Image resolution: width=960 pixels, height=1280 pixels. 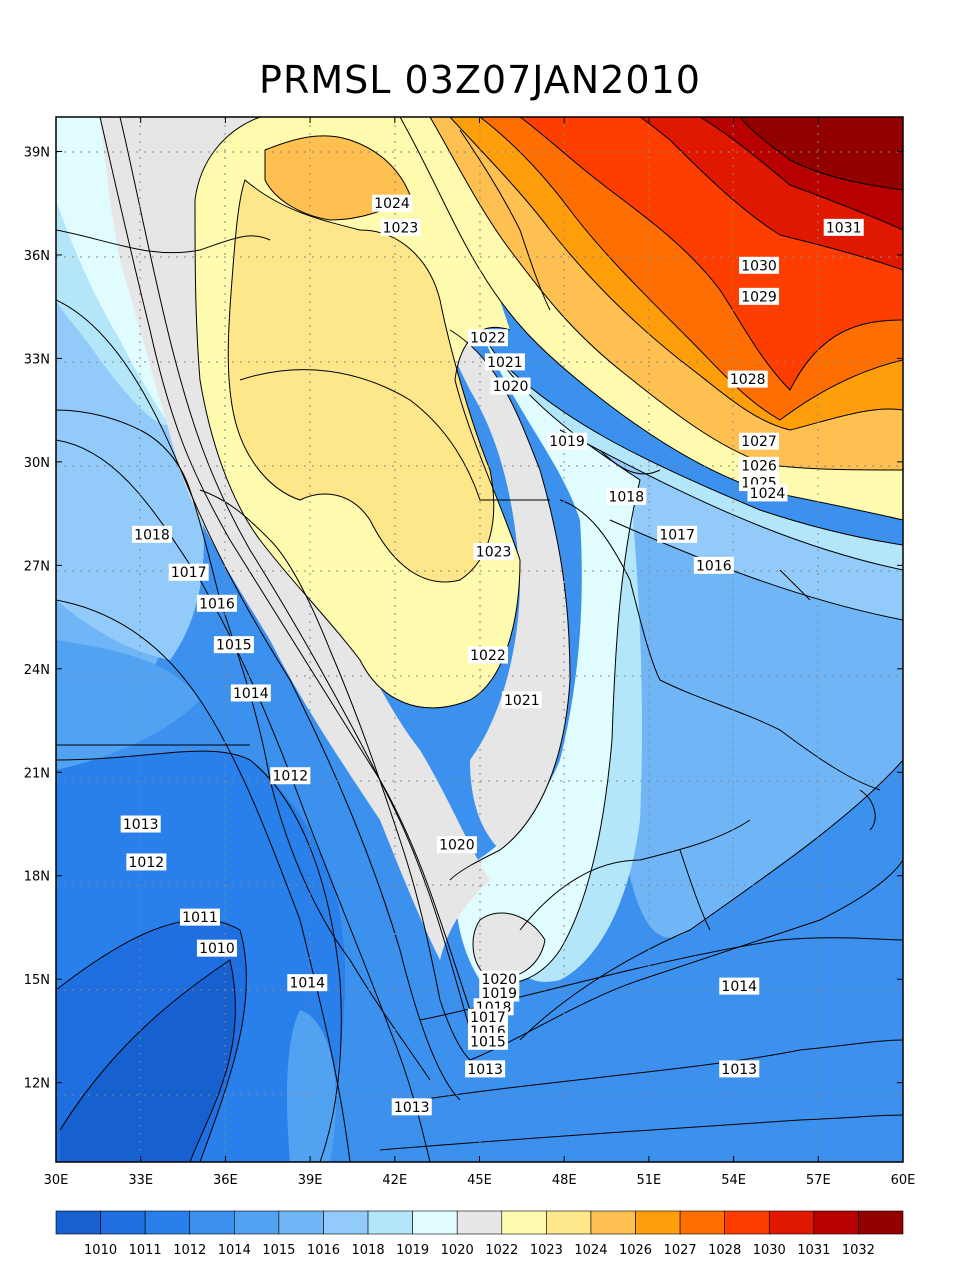 I want to click on colorbar-label: 1019, so click(x=412, y=1250).